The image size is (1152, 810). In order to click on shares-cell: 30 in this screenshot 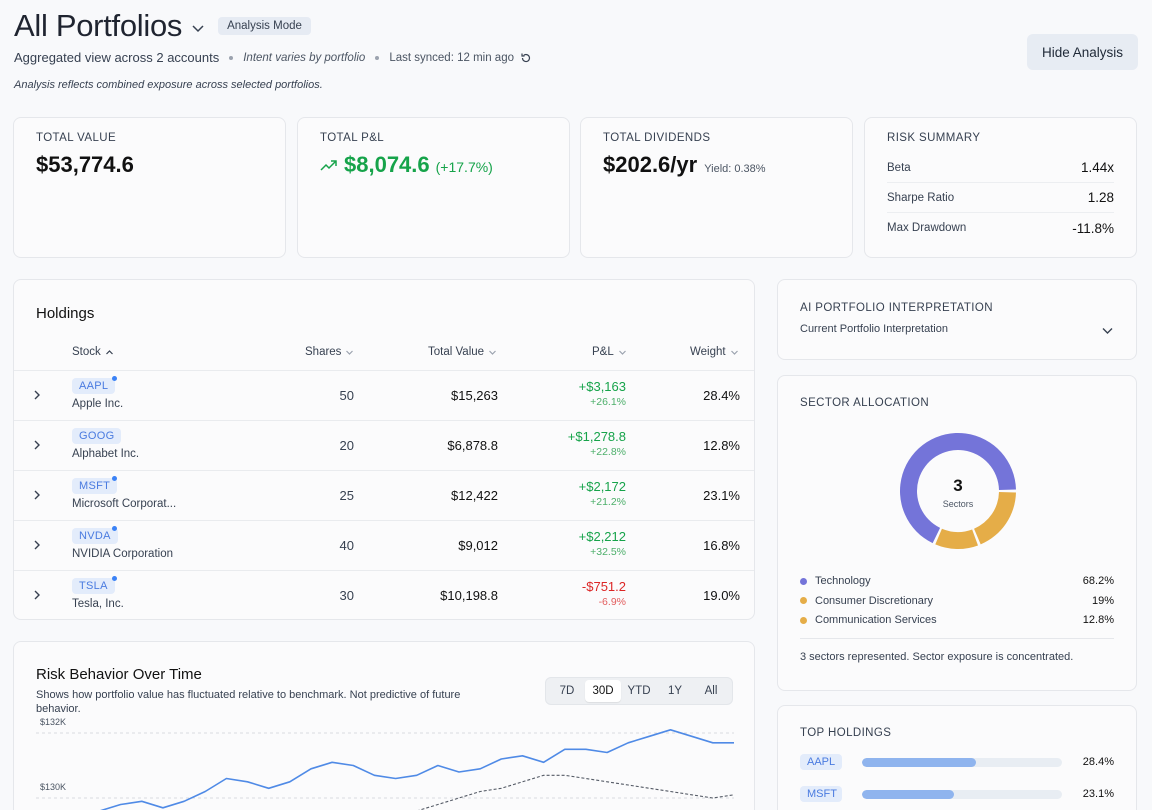, I will do `click(346, 595)`.